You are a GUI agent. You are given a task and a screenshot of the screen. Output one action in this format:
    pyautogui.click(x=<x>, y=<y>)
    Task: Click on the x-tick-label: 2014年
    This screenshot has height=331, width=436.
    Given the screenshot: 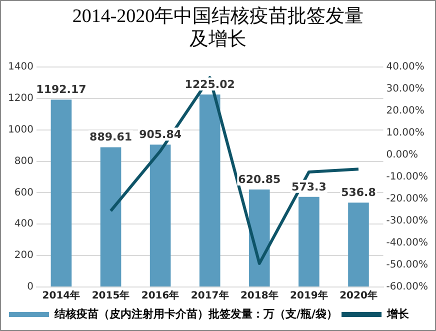 What is the action you would take?
    pyautogui.click(x=61, y=296)
    